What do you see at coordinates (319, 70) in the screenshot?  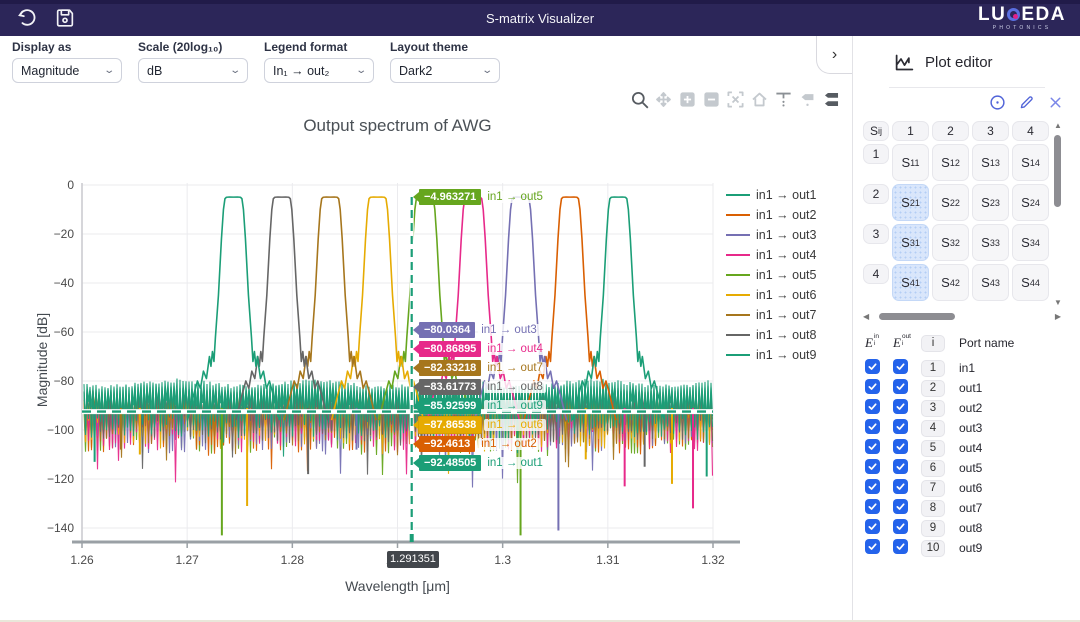 I see `dropdown-select: In₁ → out₂ ⌄` at bounding box center [319, 70].